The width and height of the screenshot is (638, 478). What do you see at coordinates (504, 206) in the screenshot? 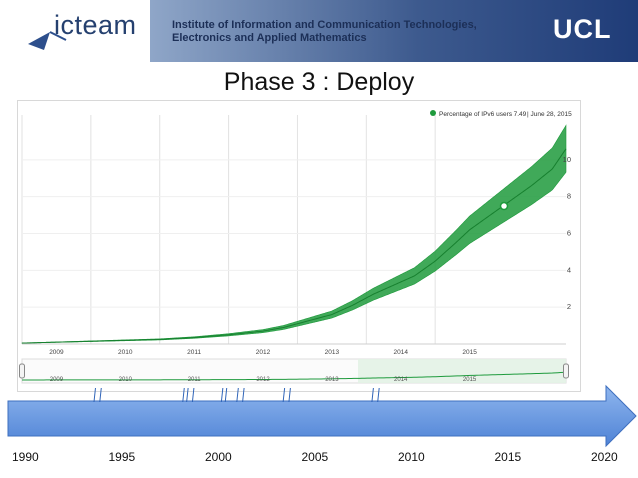
I see `highlight-point` at bounding box center [504, 206].